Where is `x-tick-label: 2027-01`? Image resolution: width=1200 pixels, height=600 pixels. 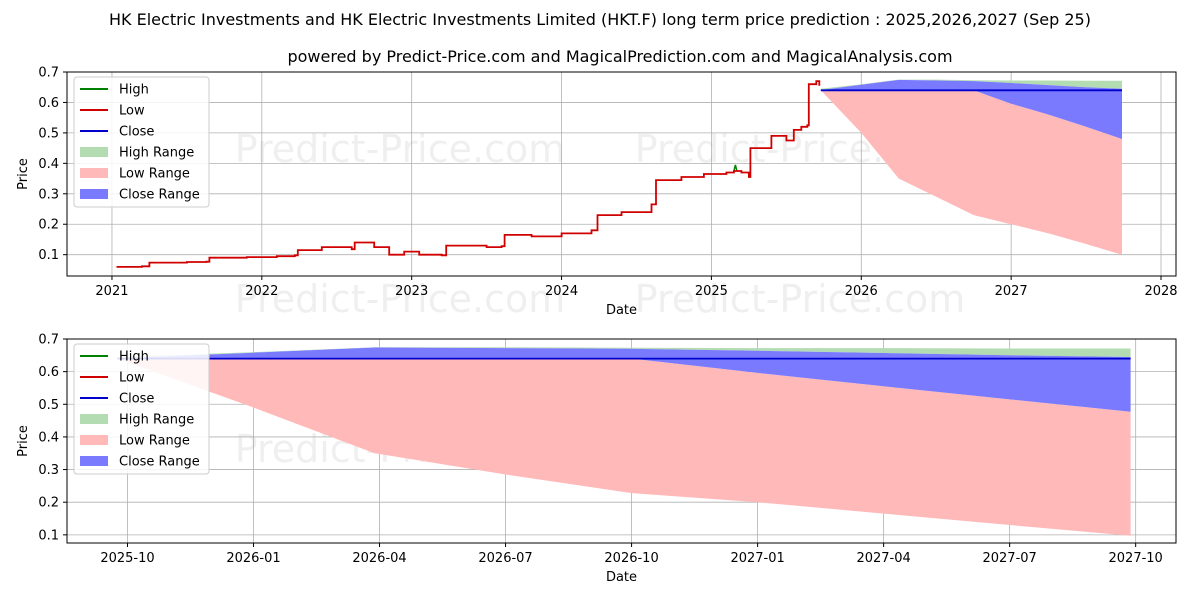 x-tick-label: 2027-01 is located at coordinates (757, 558).